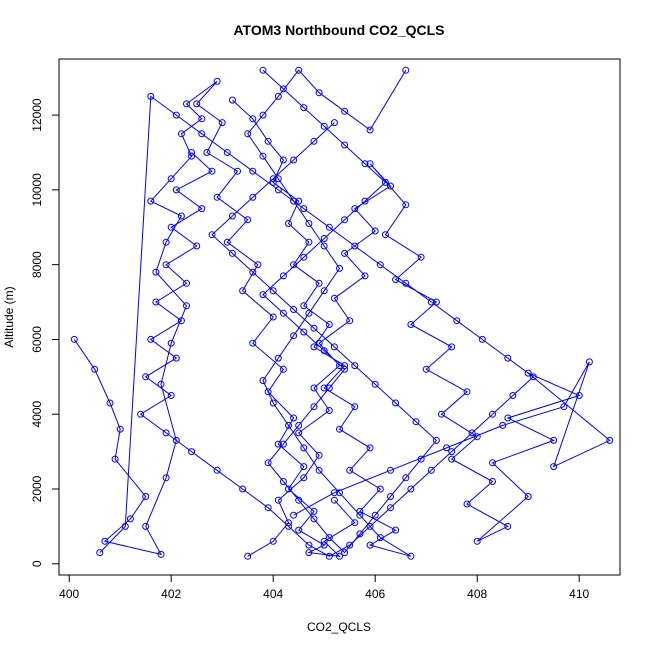  Describe the element at coordinates (37, 264) in the screenshot. I see `y-tick-label: 8000` at that location.